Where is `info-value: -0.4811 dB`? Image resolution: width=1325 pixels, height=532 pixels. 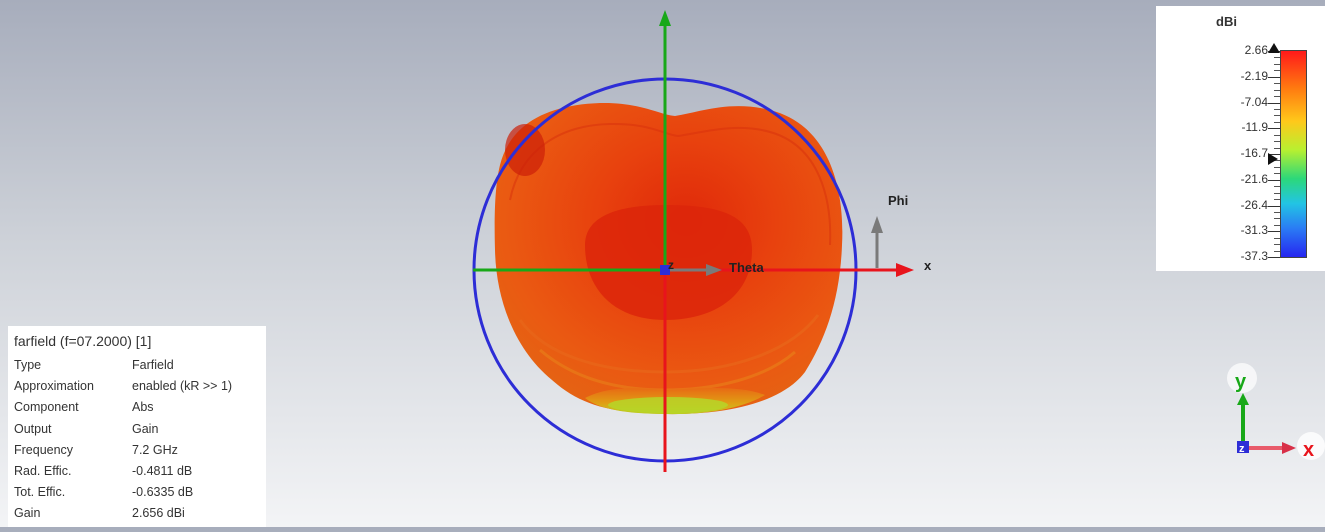 info-value: -0.4811 dB is located at coordinates (162, 471).